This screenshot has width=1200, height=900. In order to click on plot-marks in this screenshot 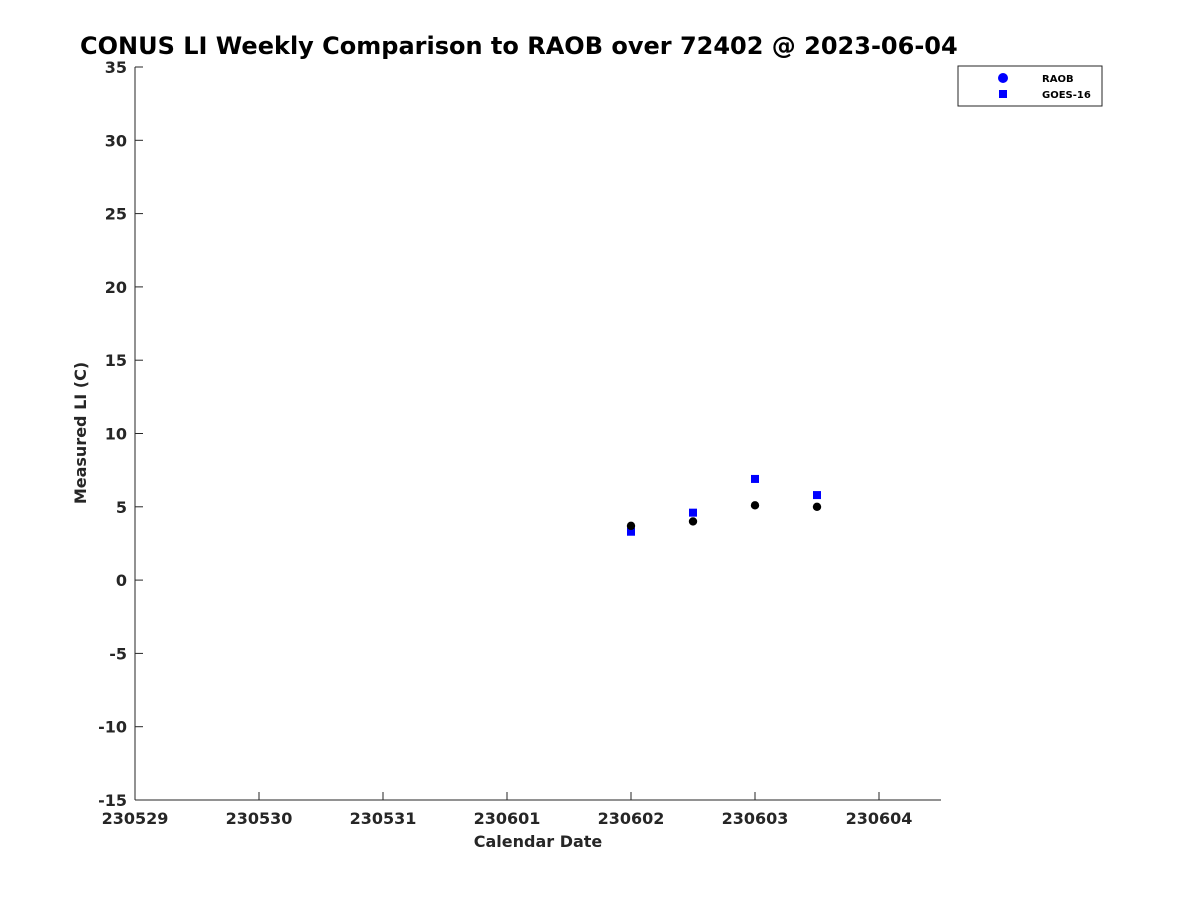, I will do `click(724, 505)`.